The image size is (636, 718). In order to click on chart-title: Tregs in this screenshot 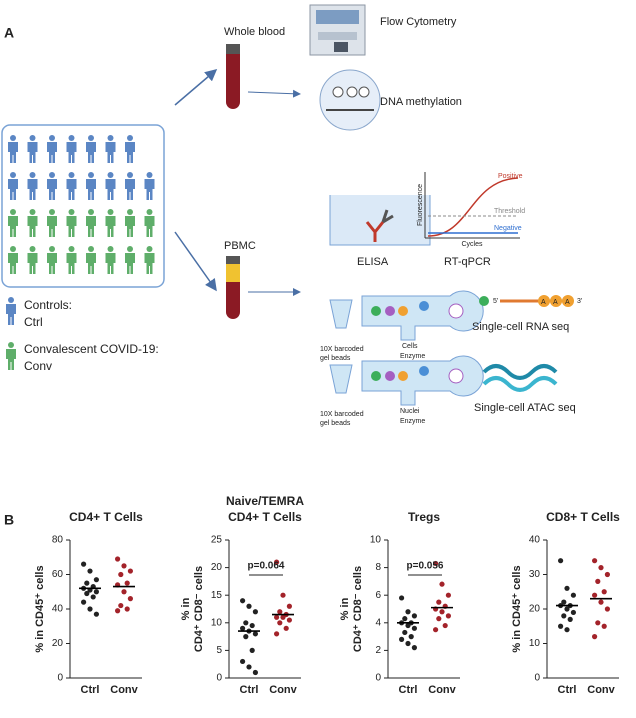, I will do `click(424, 517)`.